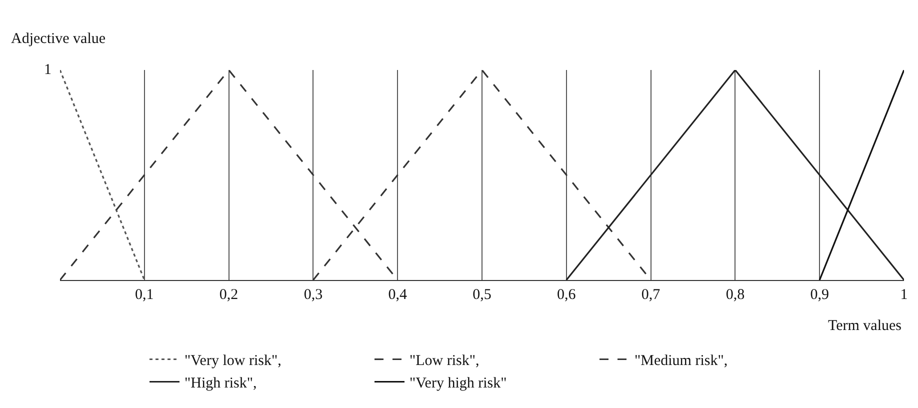 The image size is (918, 408). Describe the element at coordinates (48, 70) in the screenshot. I see `annotation: 1` at that location.